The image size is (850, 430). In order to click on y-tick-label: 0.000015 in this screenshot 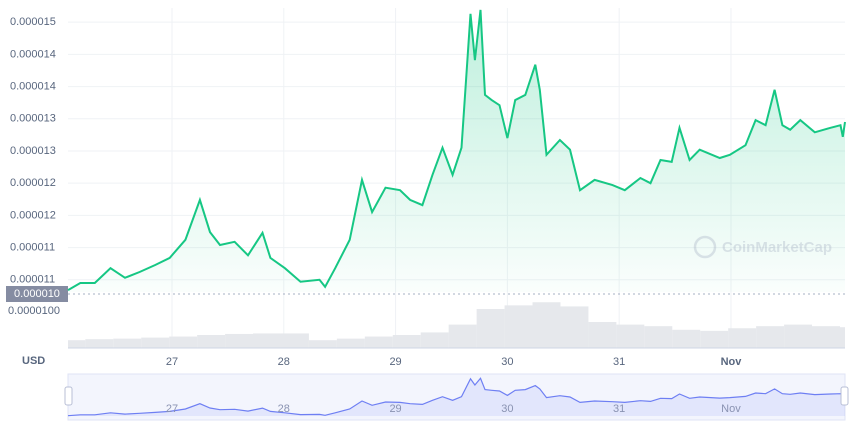, I will do `click(33, 22)`.